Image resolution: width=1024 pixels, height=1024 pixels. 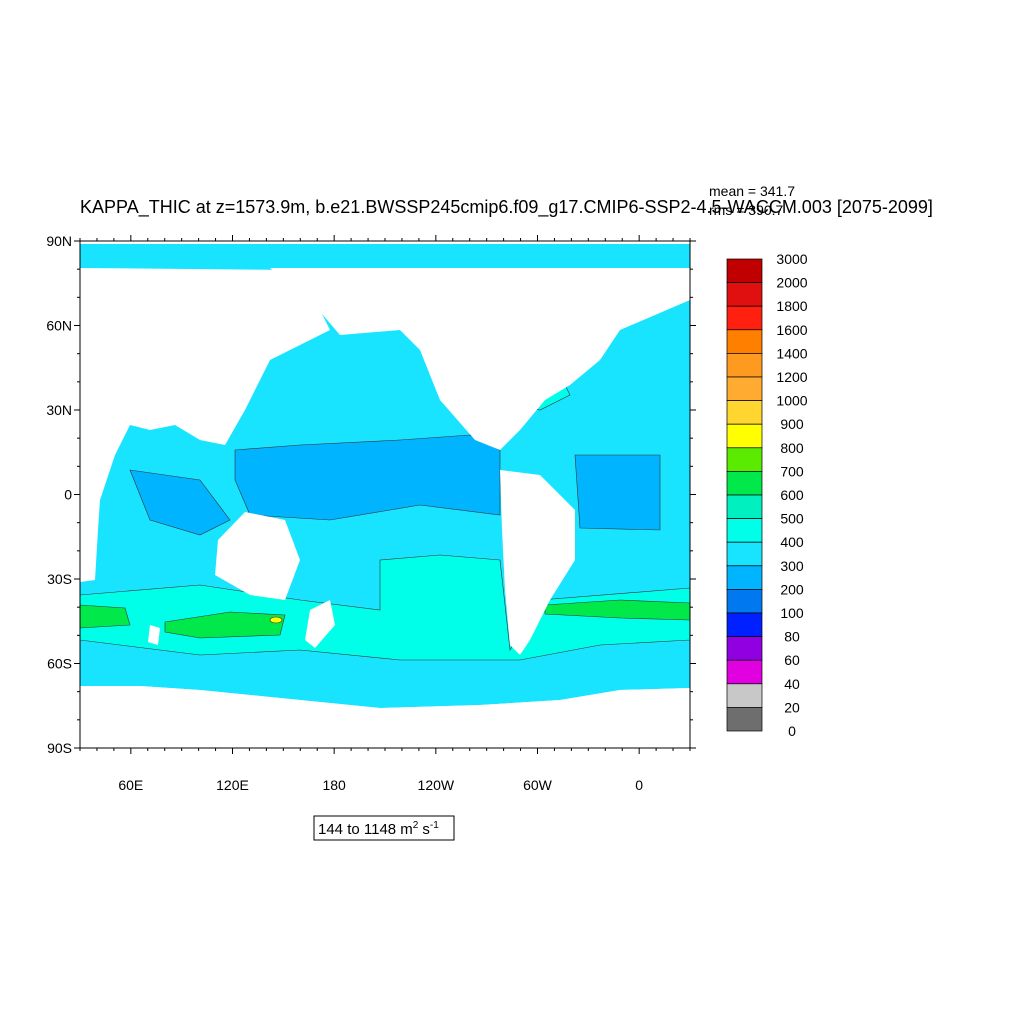 What do you see at coordinates (59, 410) in the screenshot?
I see `lat-label: 30N` at bounding box center [59, 410].